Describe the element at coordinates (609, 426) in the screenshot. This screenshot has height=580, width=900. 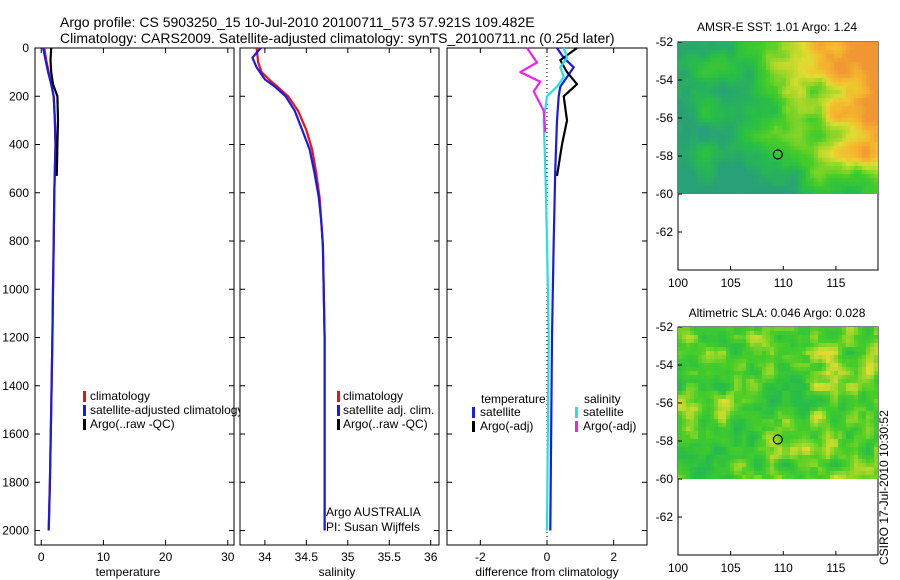
I see `legend-label: Argo(-adj)` at that location.